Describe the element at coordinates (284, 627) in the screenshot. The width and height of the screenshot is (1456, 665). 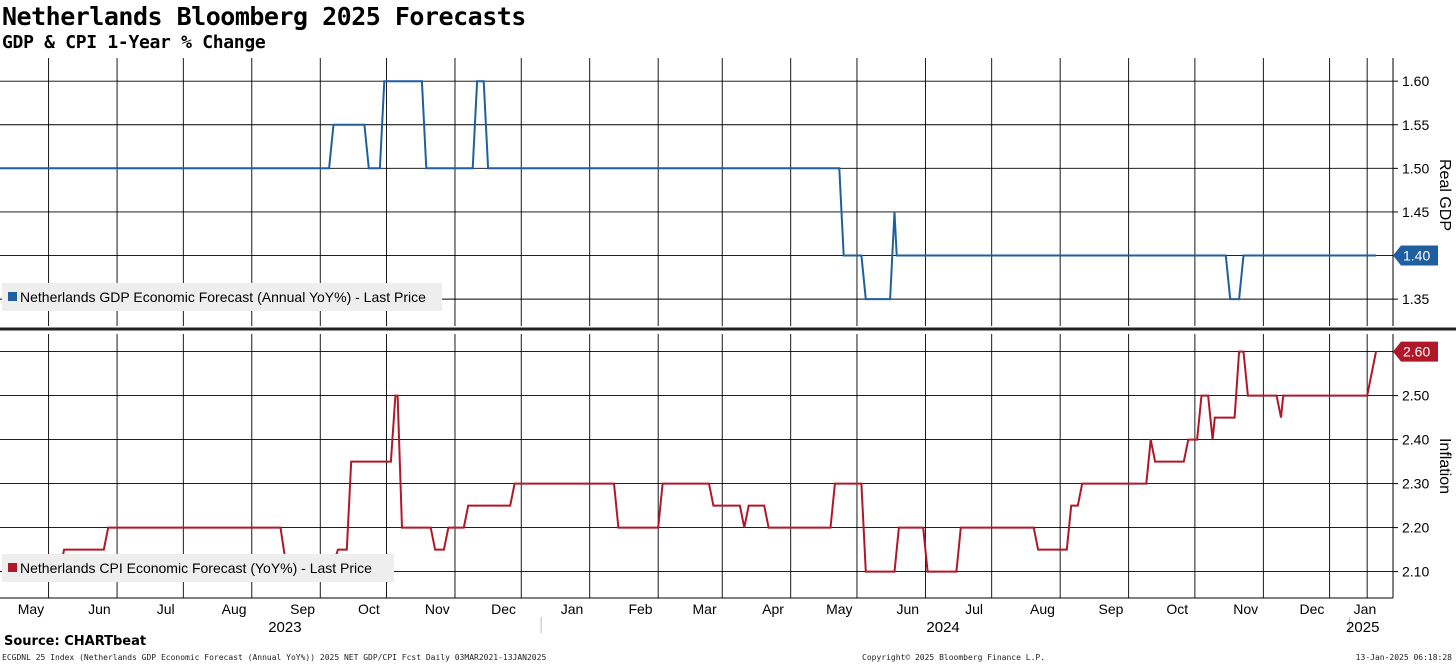
I see `x-year-label: 2023` at that location.